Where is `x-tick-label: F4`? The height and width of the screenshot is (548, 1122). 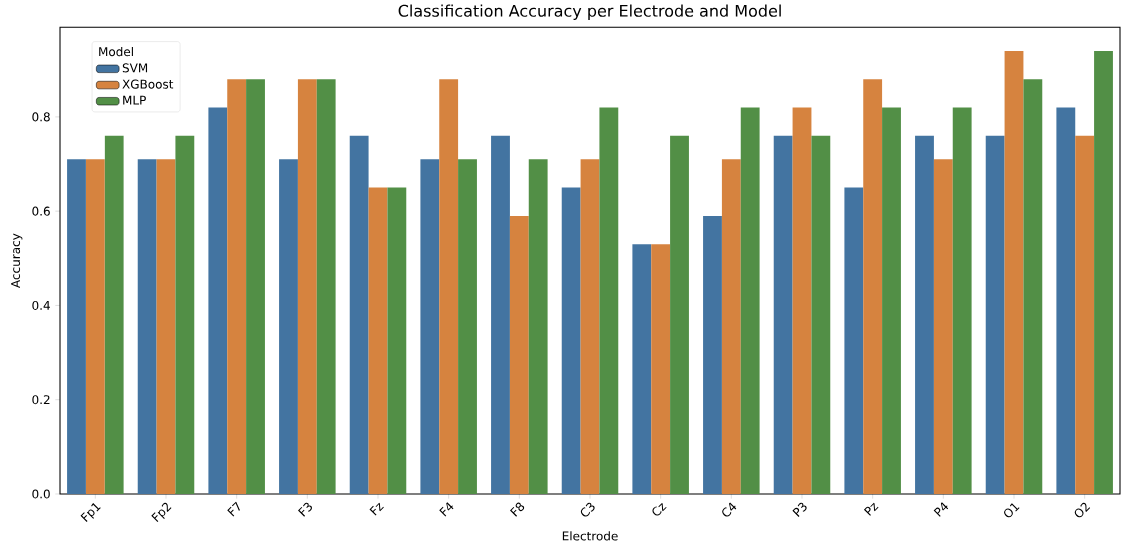 x-tick-label: F4 is located at coordinates (446, 509).